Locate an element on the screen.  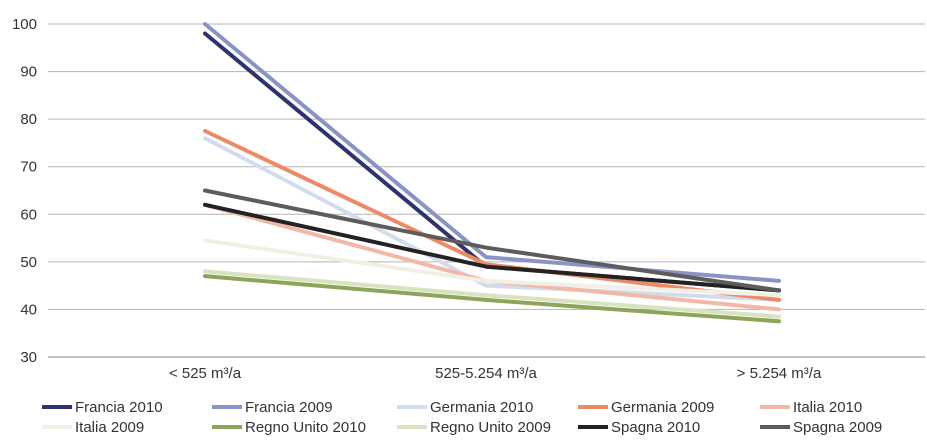
y-tick-label: 70 is located at coordinates (28, 167).